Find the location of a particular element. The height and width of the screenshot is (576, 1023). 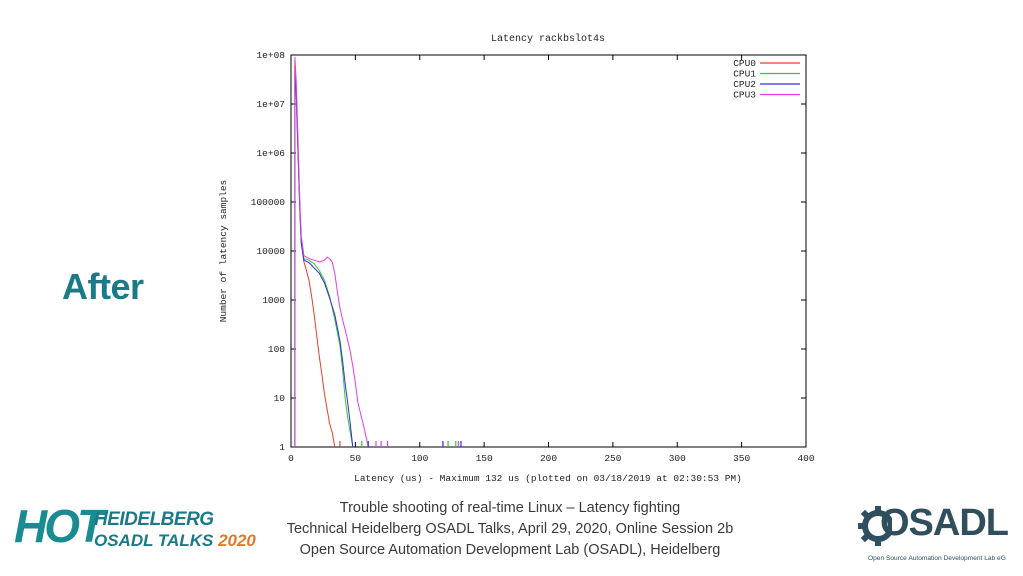

legend-label-cpu1: CPU1 is located at coordinates (744, 74).